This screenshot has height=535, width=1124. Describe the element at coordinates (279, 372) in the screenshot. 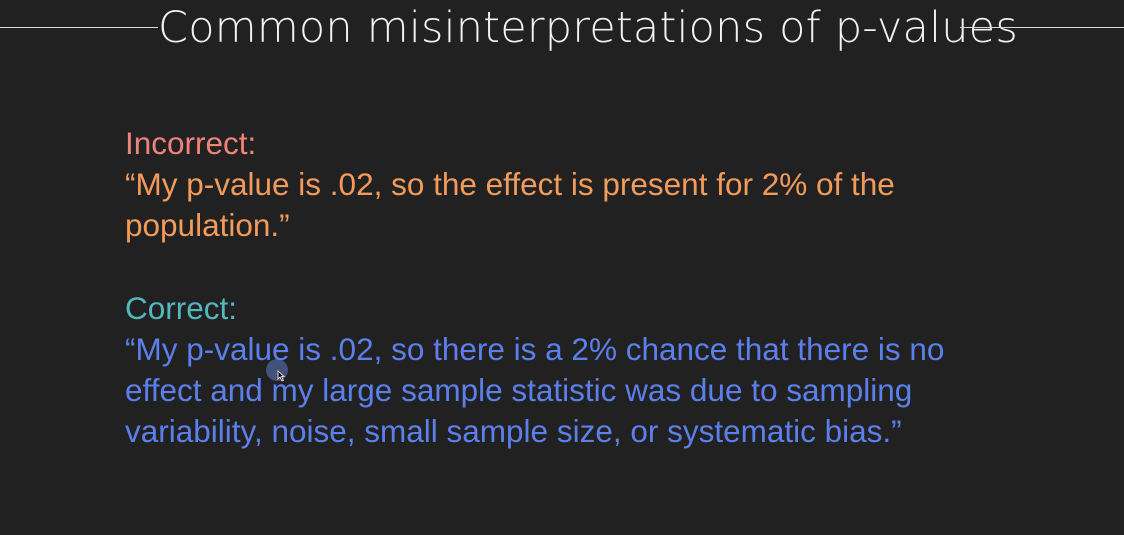

I see `mouse-cursor-icon` at that location.